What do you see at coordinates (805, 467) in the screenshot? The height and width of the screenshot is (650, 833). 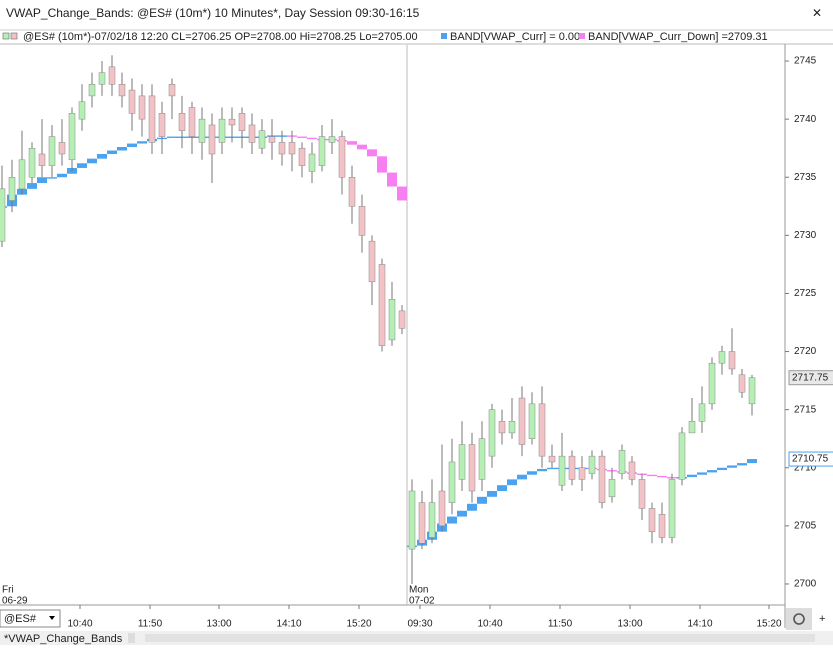 I see `y-tick-label: 2710` at bounding box center [805, 467].